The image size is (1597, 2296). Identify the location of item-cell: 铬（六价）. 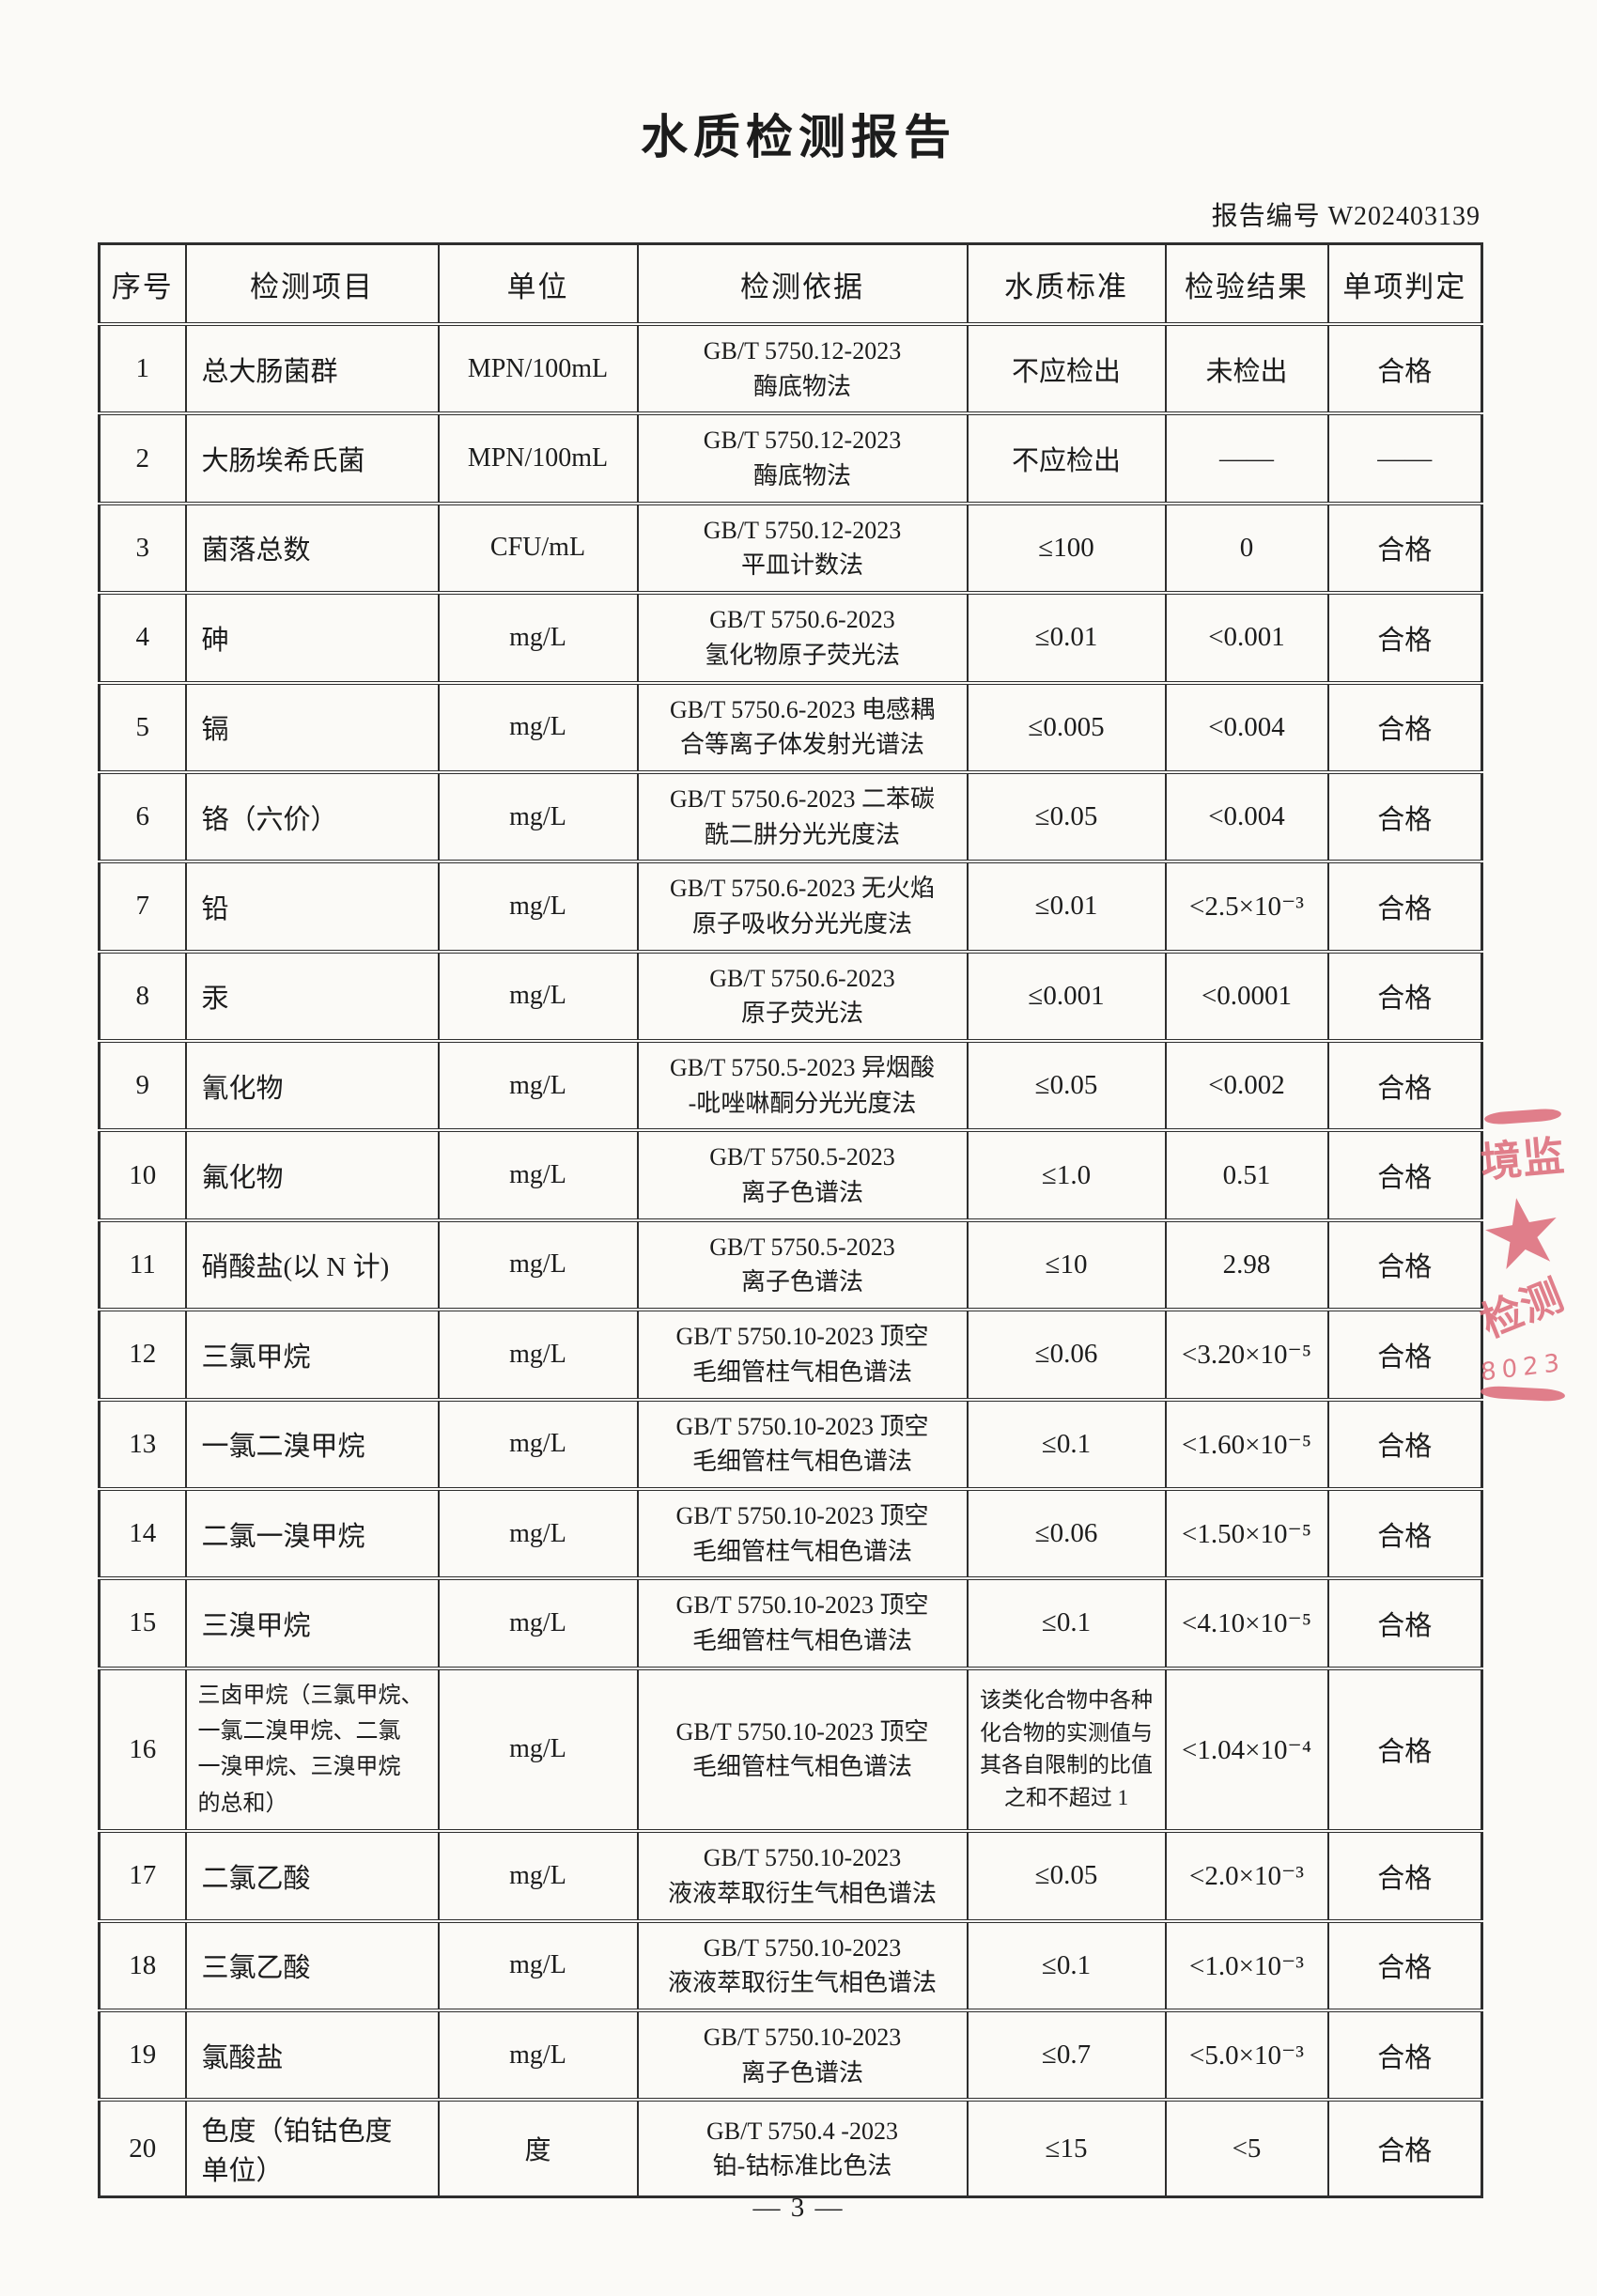
(312, 816).